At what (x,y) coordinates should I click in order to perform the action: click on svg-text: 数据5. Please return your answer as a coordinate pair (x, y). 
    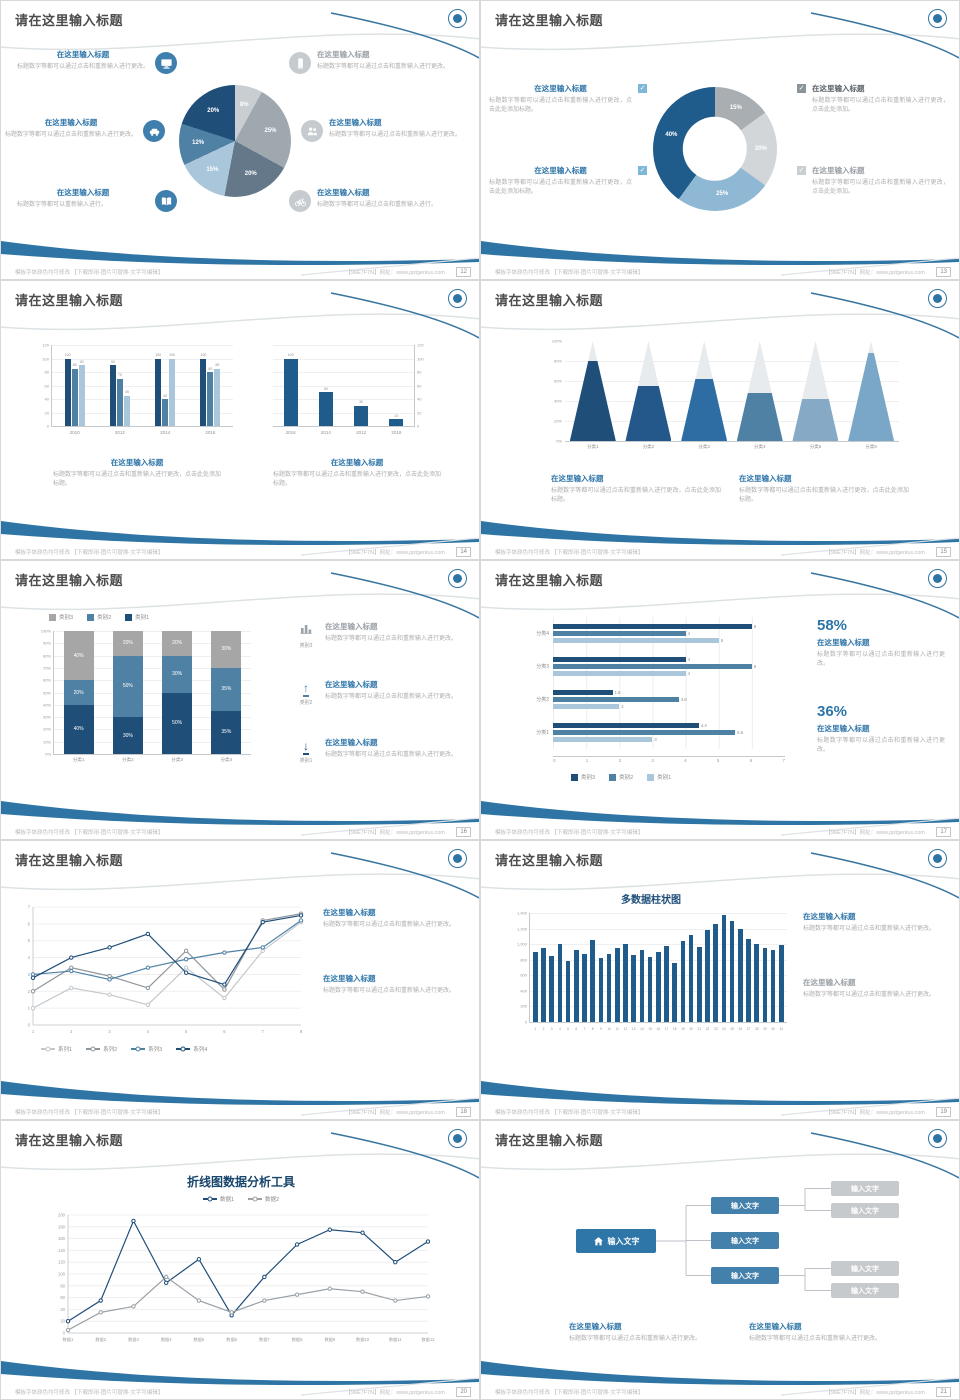
    Looking at the image, I should click on (199, 1339).